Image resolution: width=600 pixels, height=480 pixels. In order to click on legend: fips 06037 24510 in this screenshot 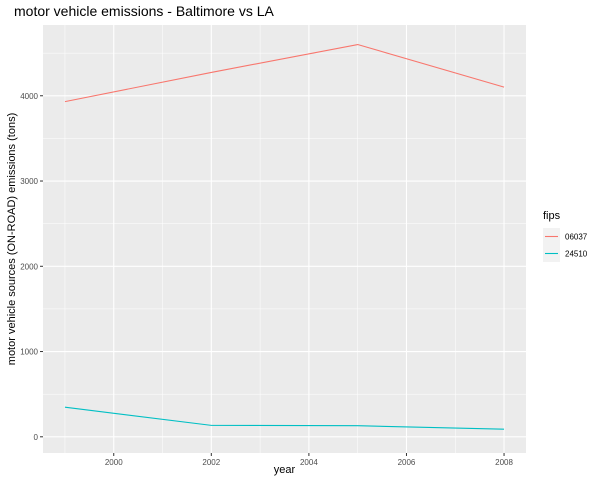, I will do `click(565, 236)`.